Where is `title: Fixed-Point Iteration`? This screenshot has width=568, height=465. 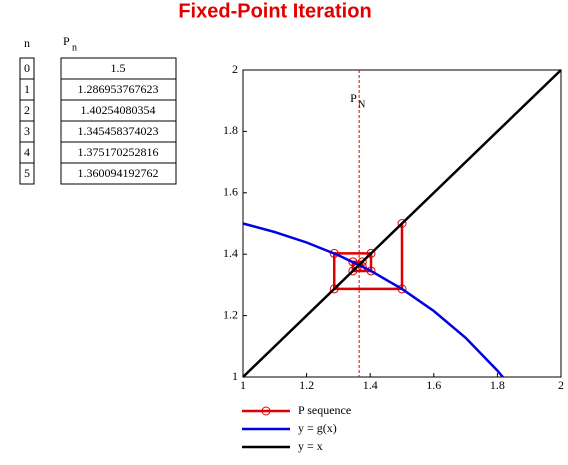 title: Fixed-Point Iteration is located at coordinates (274, 11).